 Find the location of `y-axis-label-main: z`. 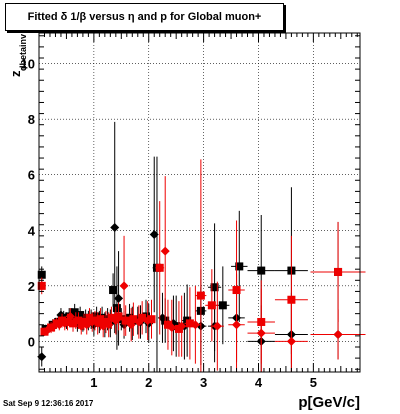

y-axis-label-main: z is located at coordinates (15, 74).